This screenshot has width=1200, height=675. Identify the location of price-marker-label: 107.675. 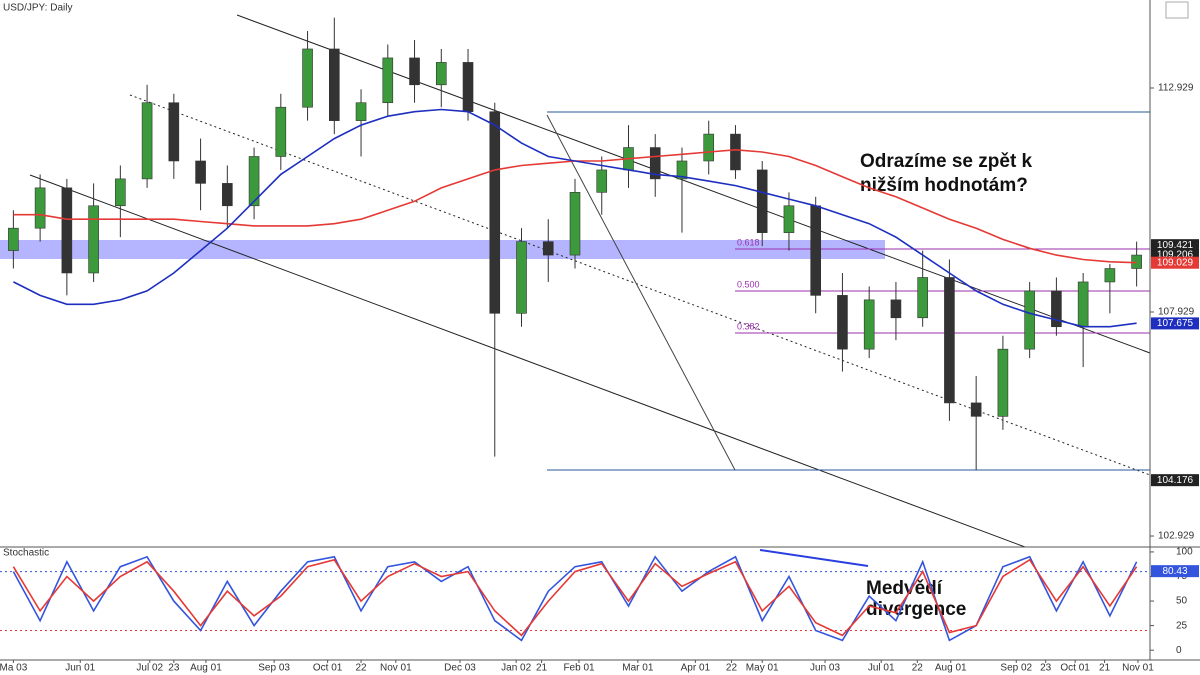
(1175, 323).